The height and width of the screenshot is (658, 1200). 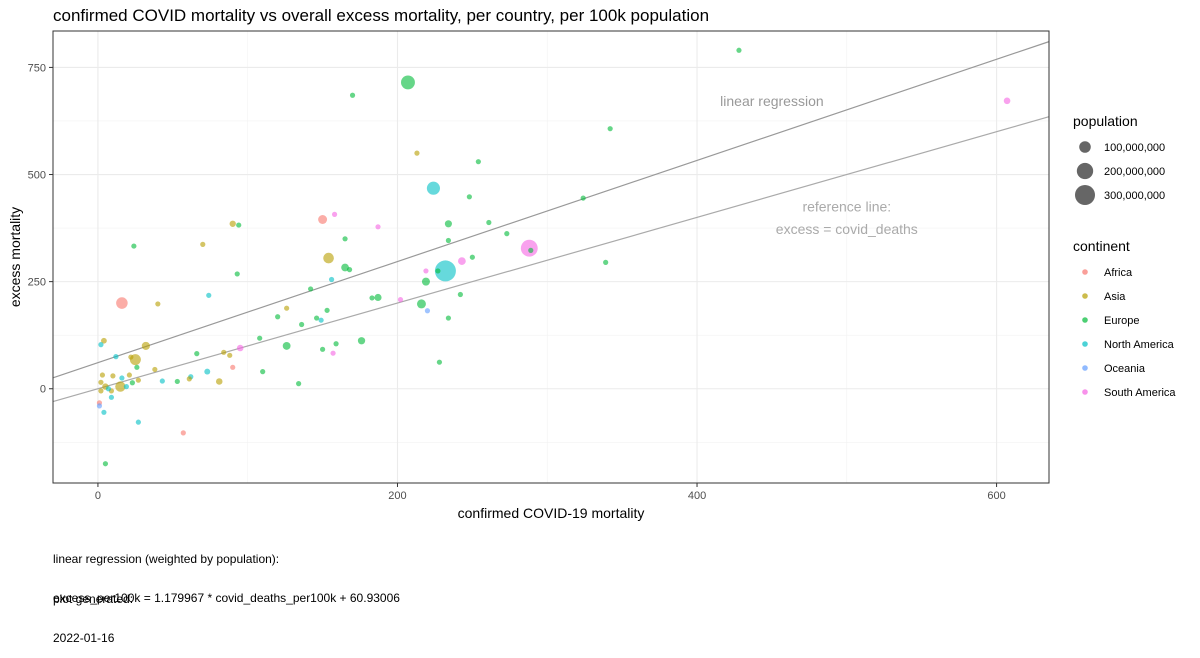 What do you see at coordinates (1105, 121) in the screenshot?
I see `size-legend-title: population` at bounding box center [1105, 121].